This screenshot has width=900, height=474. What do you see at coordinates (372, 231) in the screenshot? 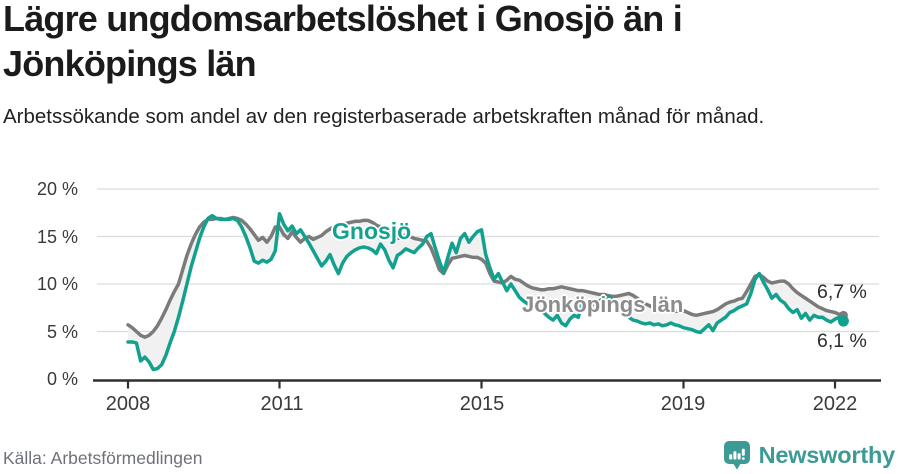
I see `series-label-gnosjo: Gnosjö` at bounding box center [372, 231].